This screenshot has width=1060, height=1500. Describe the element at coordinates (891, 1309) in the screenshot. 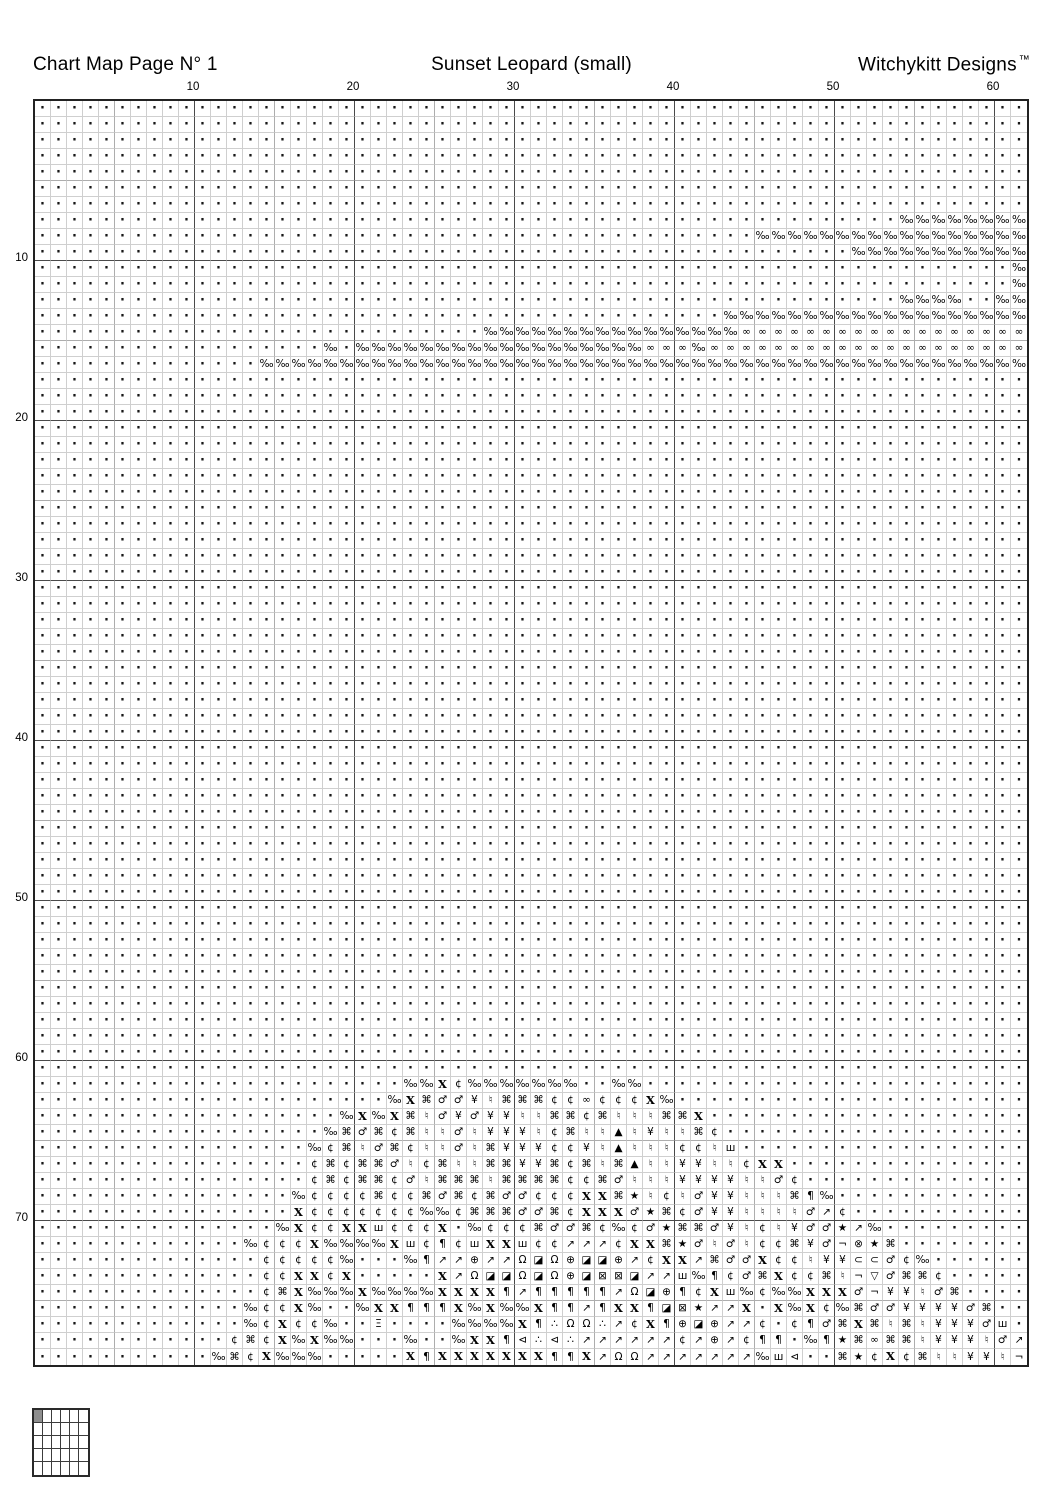

I see `symbol-stitch-cell: ♂` at that location.